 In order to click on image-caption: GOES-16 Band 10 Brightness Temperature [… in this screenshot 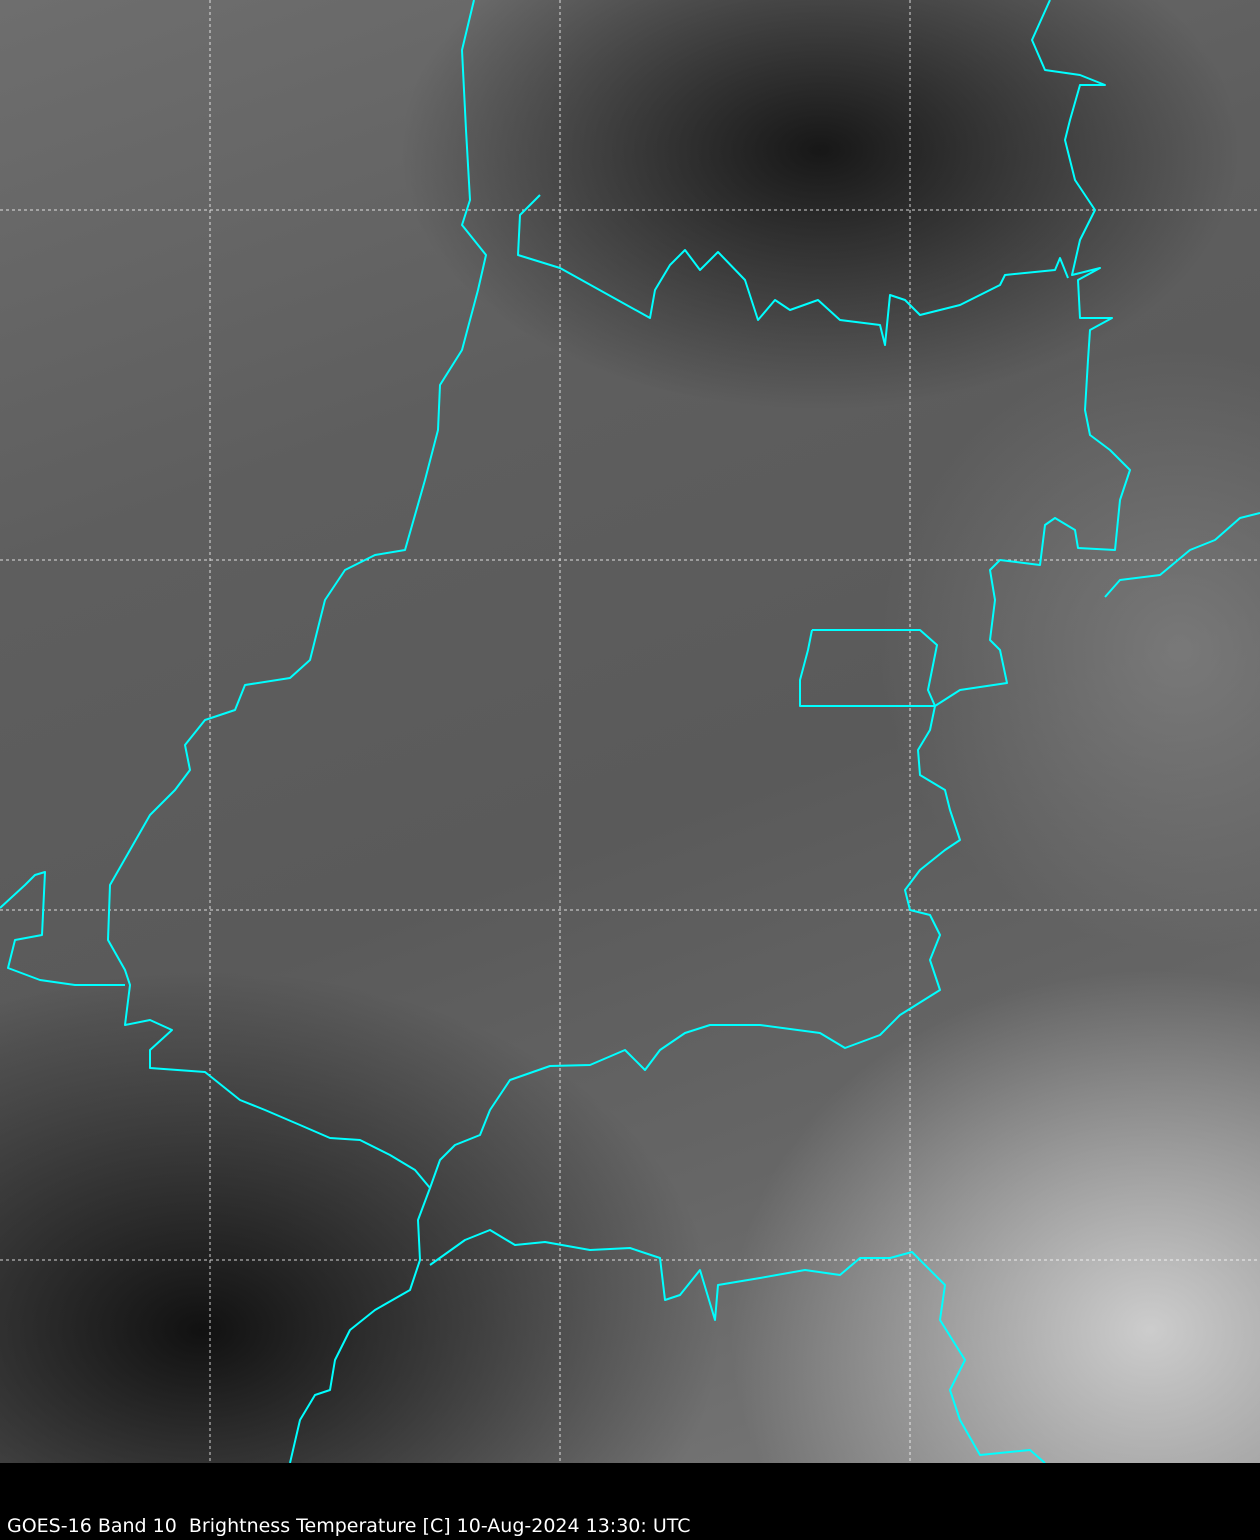, I will do `click(349, 1526)`.